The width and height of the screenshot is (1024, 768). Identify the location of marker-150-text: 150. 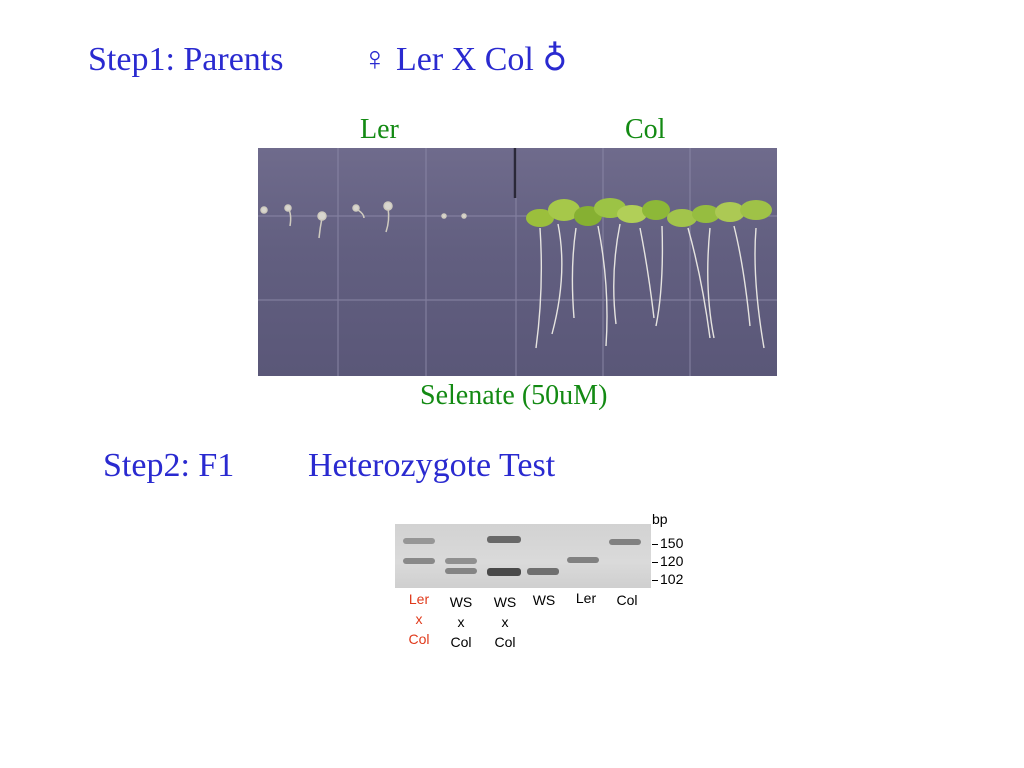
(672, 543).